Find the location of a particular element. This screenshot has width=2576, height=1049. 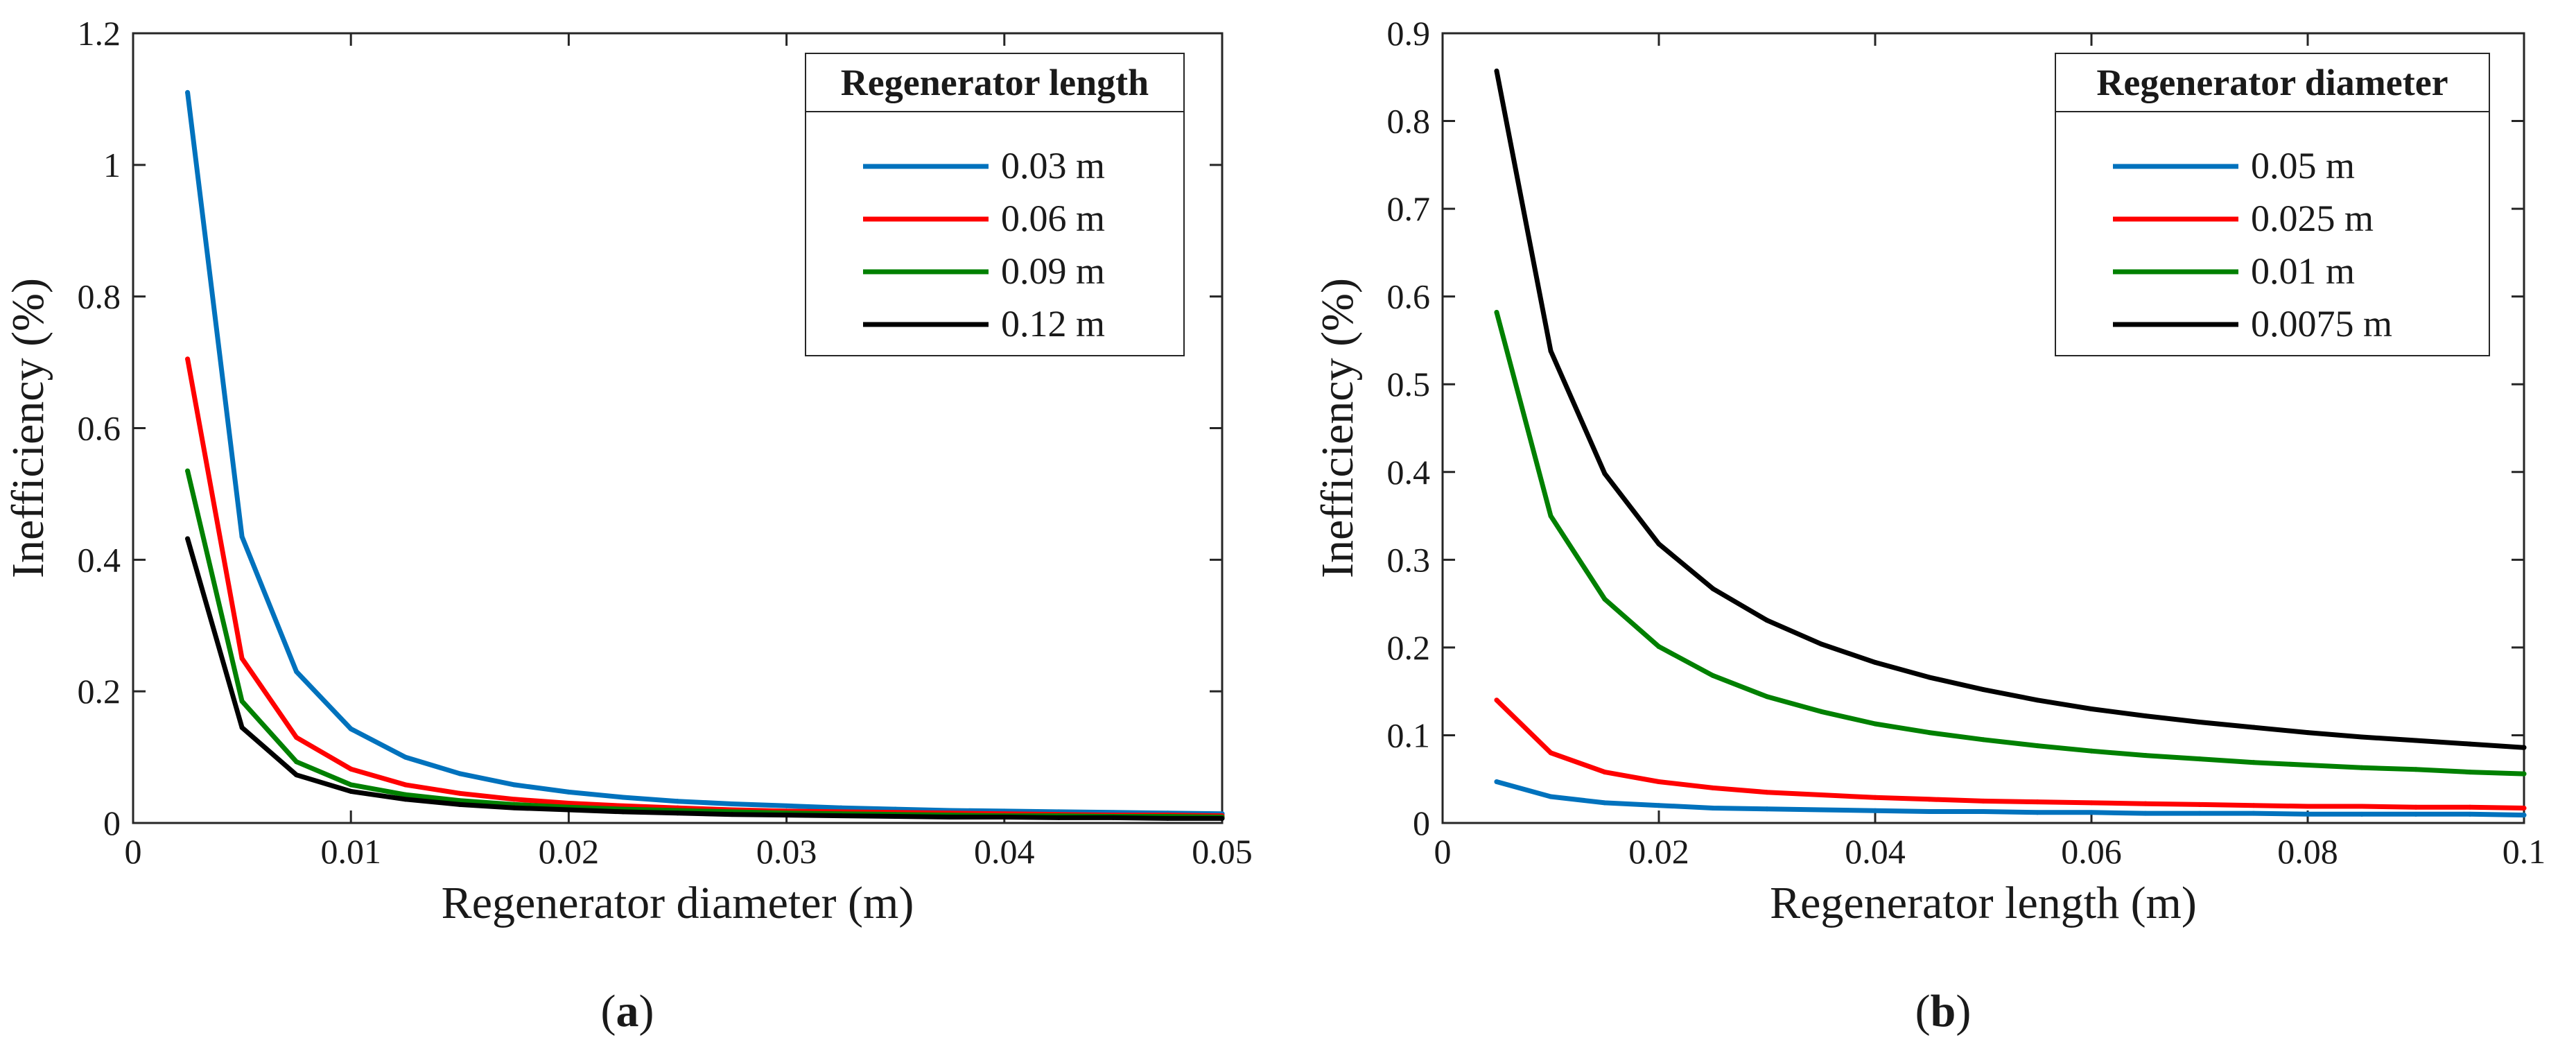

legend-title: Regenerator diameter is located at coordinates (2272, 82).